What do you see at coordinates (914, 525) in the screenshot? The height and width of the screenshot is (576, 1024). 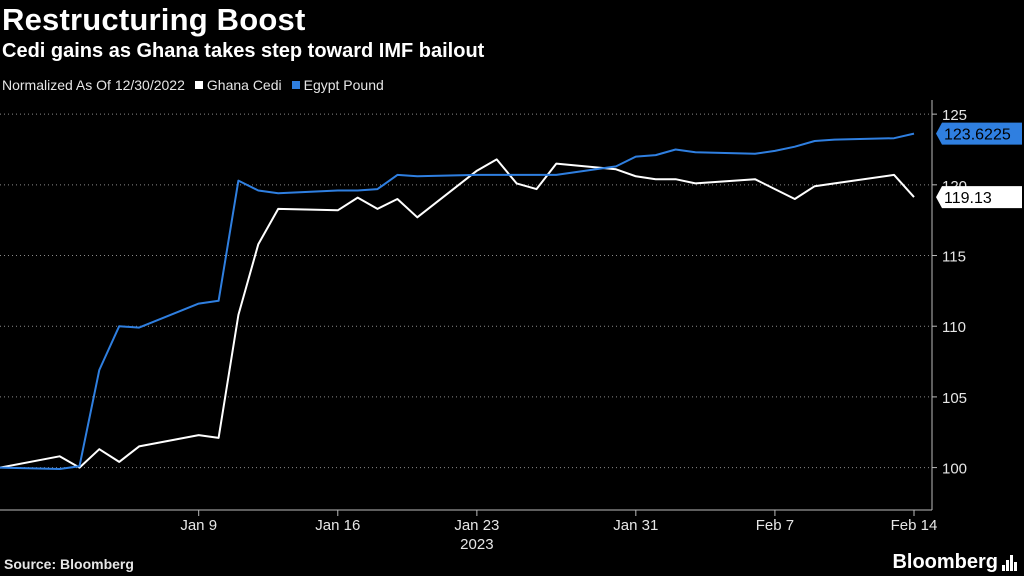 I see `x-tick-label-feb-14: Feb 14` at bounding box center [914, 525].